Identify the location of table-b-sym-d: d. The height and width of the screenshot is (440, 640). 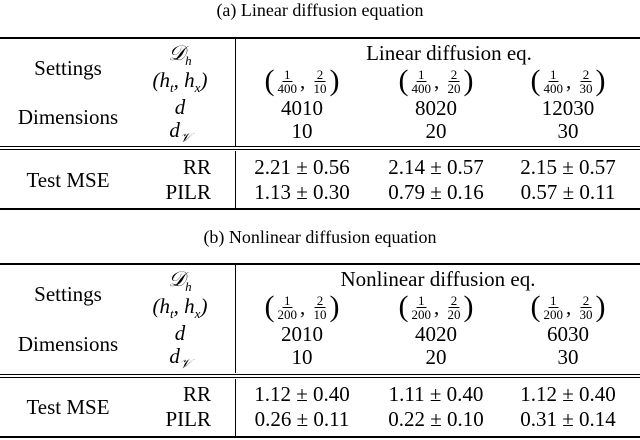
(180, 333).